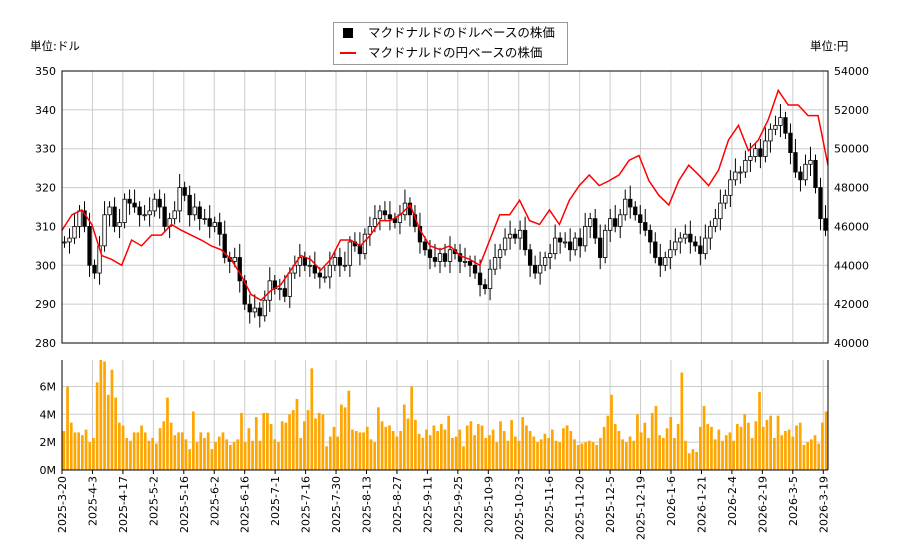  Describe the element at coordinates (45, 71) in the screenshot. I see `y-tick-label: 350` at that location.